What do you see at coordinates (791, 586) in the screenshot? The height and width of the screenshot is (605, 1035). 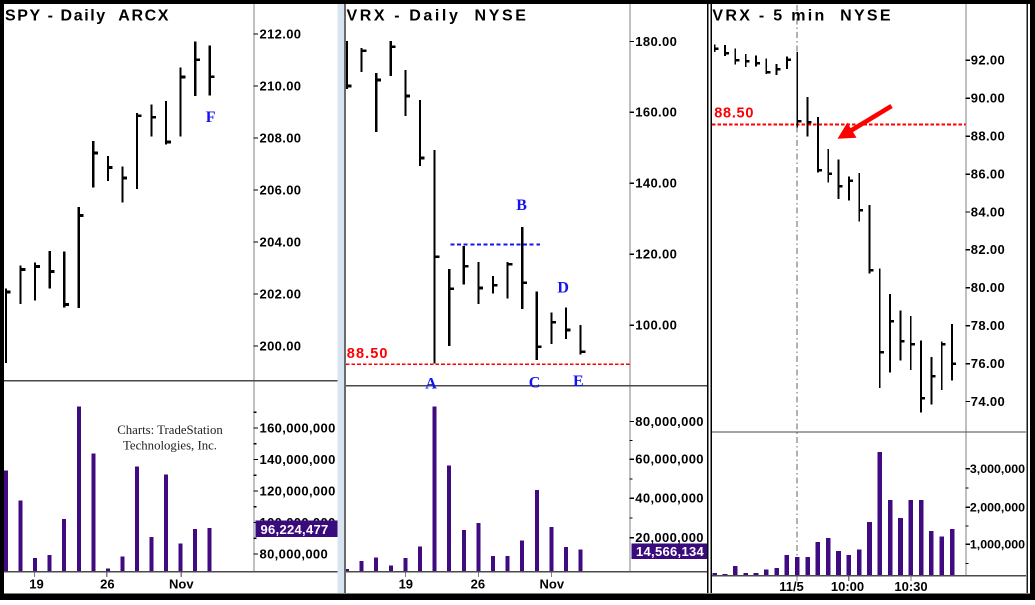 I see `svg-text: 11/5` at bounding box center [791, 586].